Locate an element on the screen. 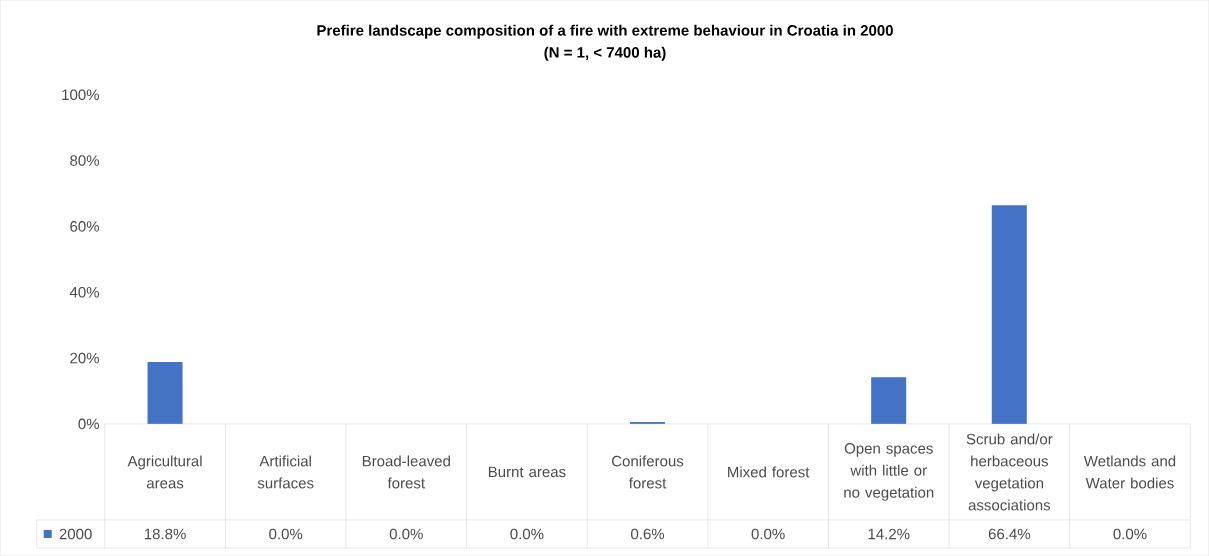 This screenshot has width=1209, height=556. data-label: 66.4% is located at coordinates (1009, 534).